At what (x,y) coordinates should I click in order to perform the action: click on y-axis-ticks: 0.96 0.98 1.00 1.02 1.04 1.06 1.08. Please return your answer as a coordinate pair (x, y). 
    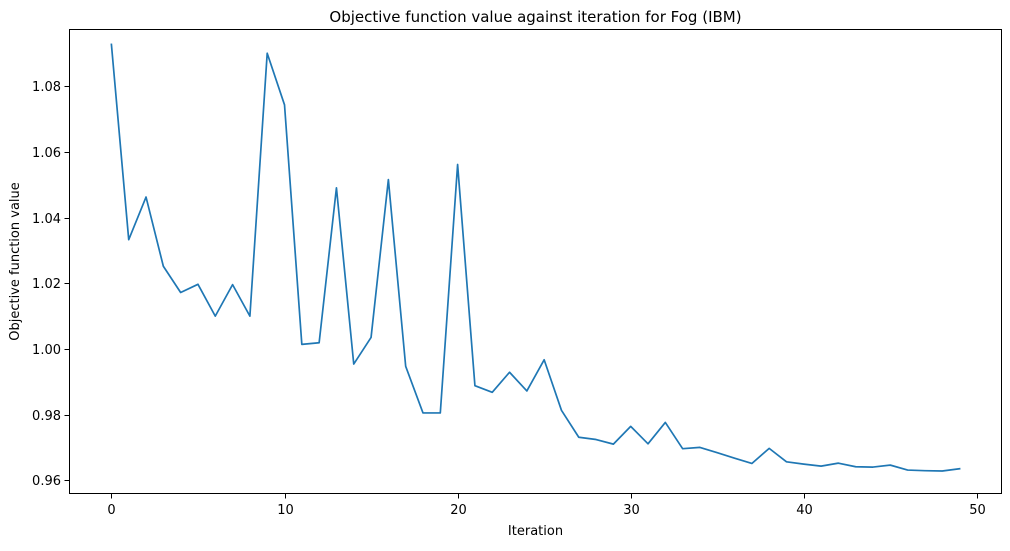
    Looking at the image, I should click on (50, 284).